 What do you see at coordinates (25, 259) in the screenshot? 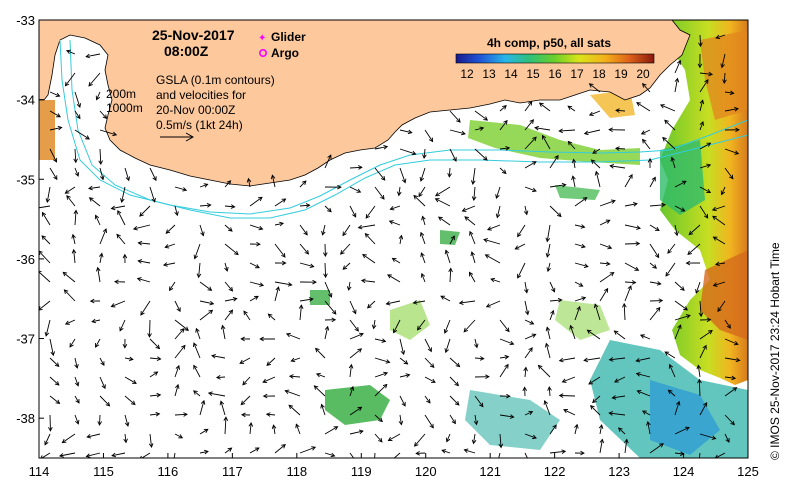
I see `y-tick-label: -36` at bounding box center [25, 259].